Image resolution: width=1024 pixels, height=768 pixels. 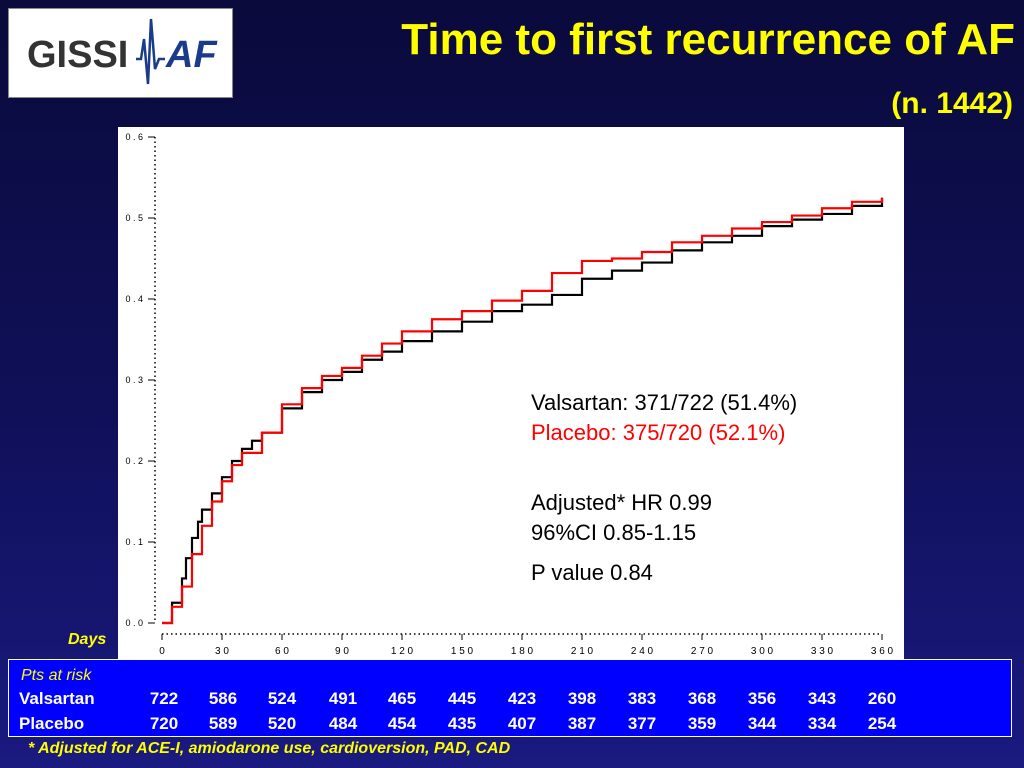 What do you see at coordinates (613, 532) in the screenshot?
I see `annotation-ci: 96%CI 0.85-1.15` at bounding box center [613, 532].